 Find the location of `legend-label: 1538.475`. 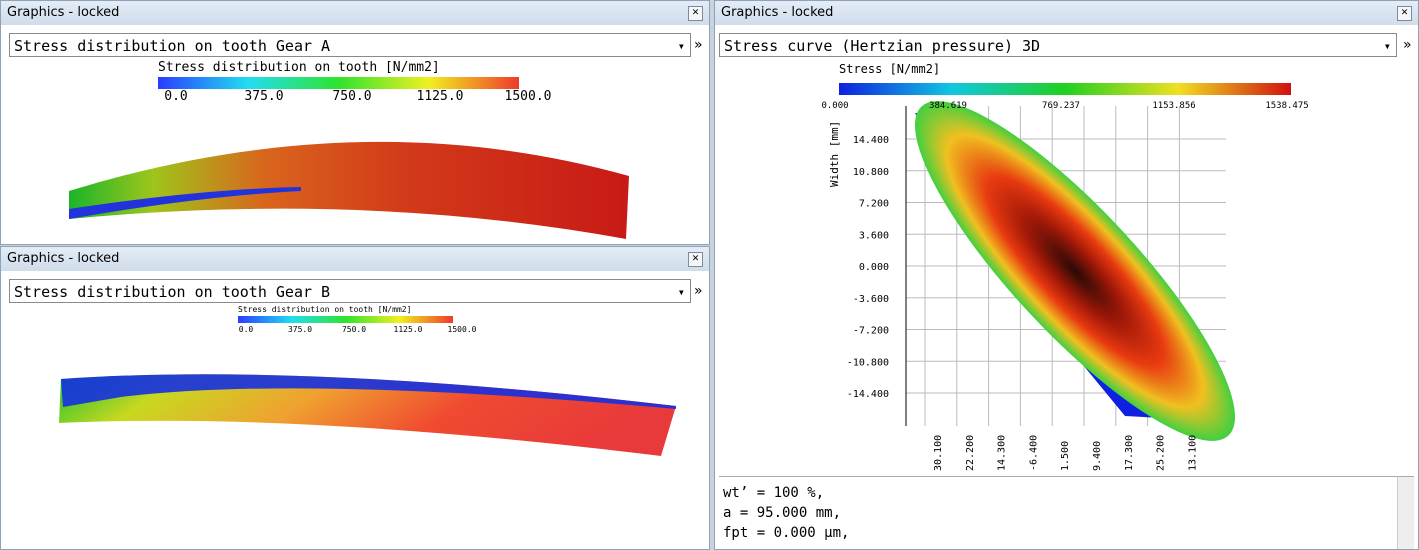

legend-label: 1538.475 is located at coordinates (1286, 106).